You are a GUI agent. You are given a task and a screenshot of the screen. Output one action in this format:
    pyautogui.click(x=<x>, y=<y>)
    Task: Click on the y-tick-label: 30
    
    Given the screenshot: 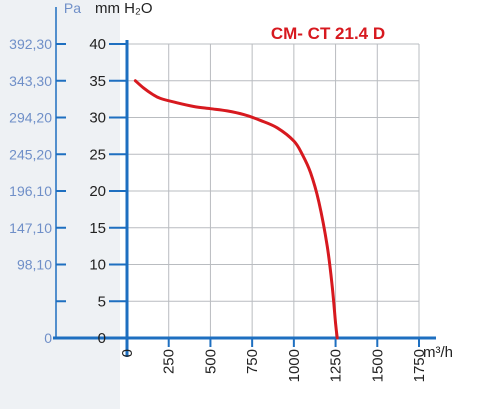 What is the action you would take?
    pyautogui.click(x=97, y=118)
    